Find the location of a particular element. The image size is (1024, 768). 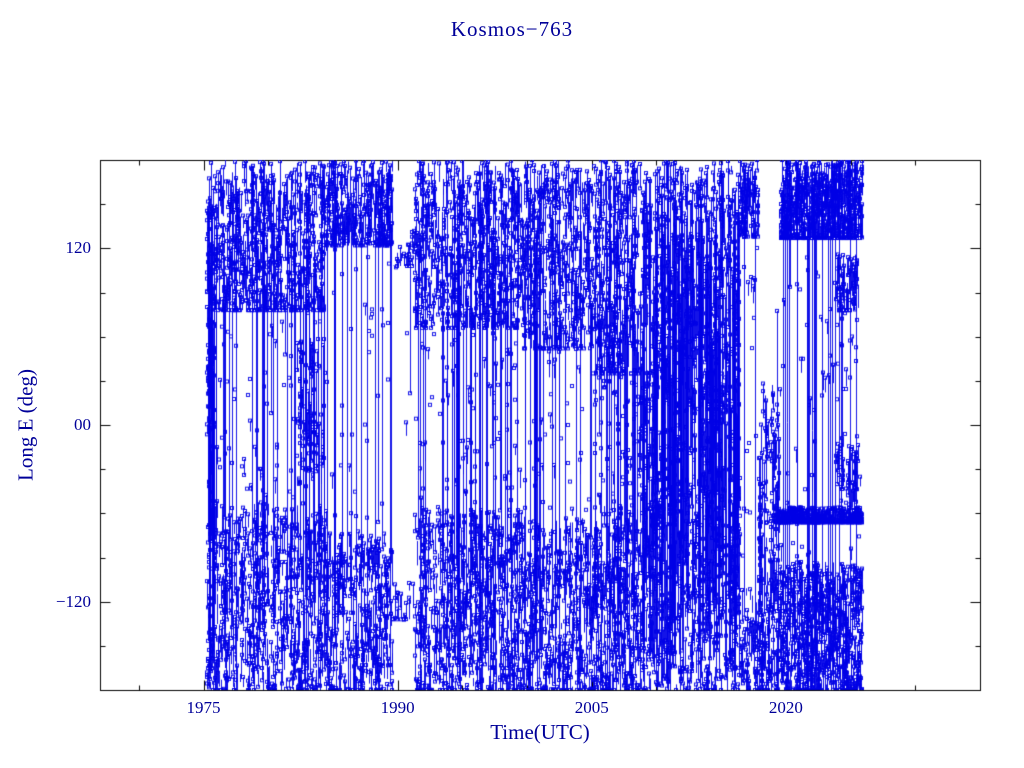

y-tick-label: 120 is located at coordinates (78, 248).